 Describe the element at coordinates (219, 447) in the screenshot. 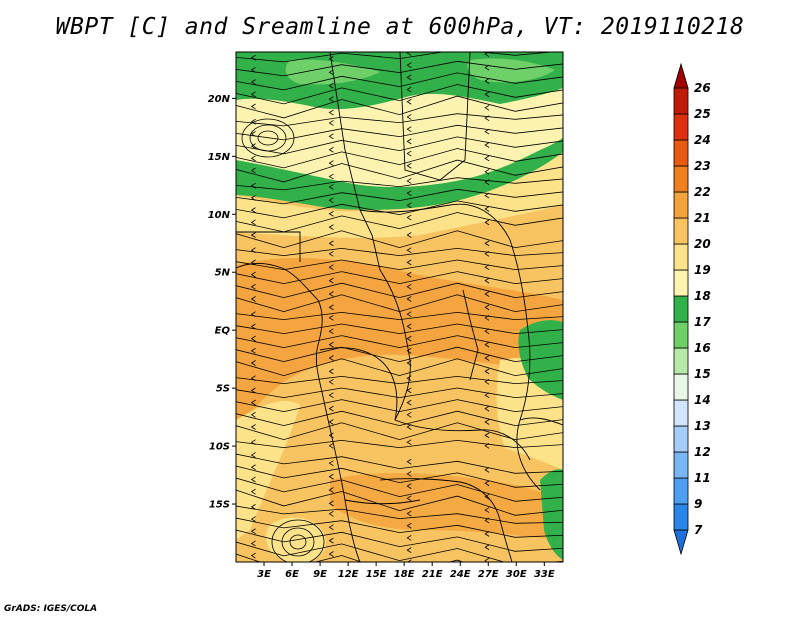

I see `lat-tick-label: 10S` at that location.